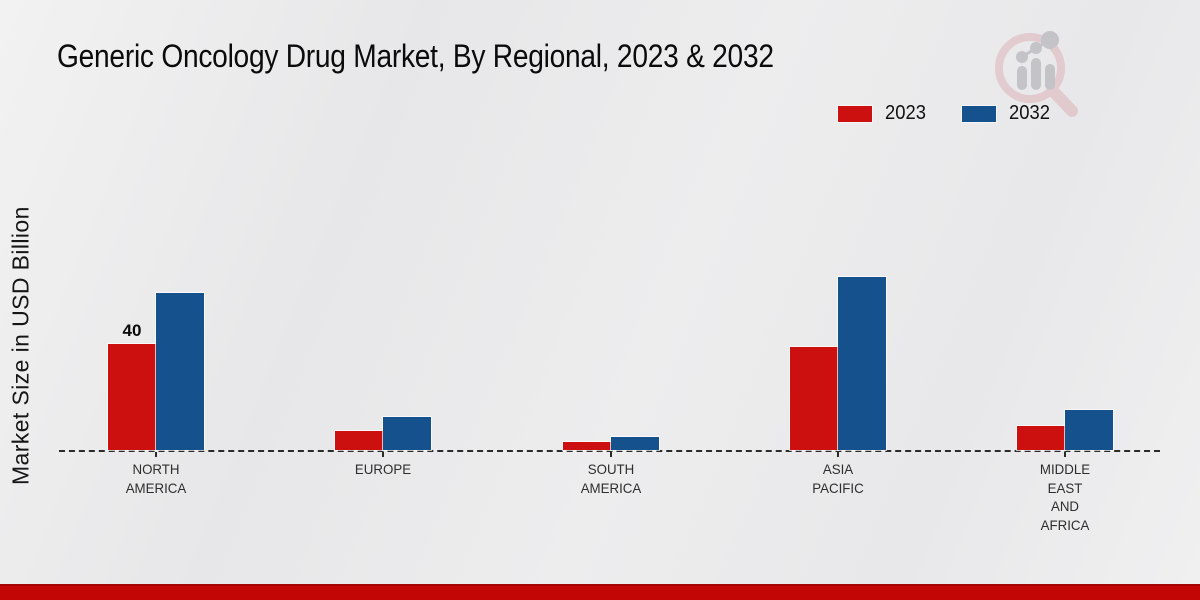 The height and width of the screenshot is (600, 1200). Describe the element at coordinates (383, 454) in the screenshot. I see `x-axis-tick-europe` at that location.